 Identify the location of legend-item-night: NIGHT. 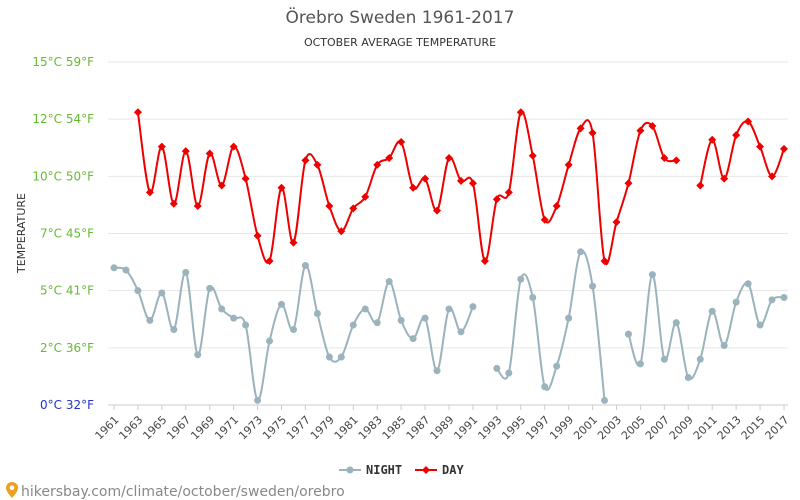
(370, 470).